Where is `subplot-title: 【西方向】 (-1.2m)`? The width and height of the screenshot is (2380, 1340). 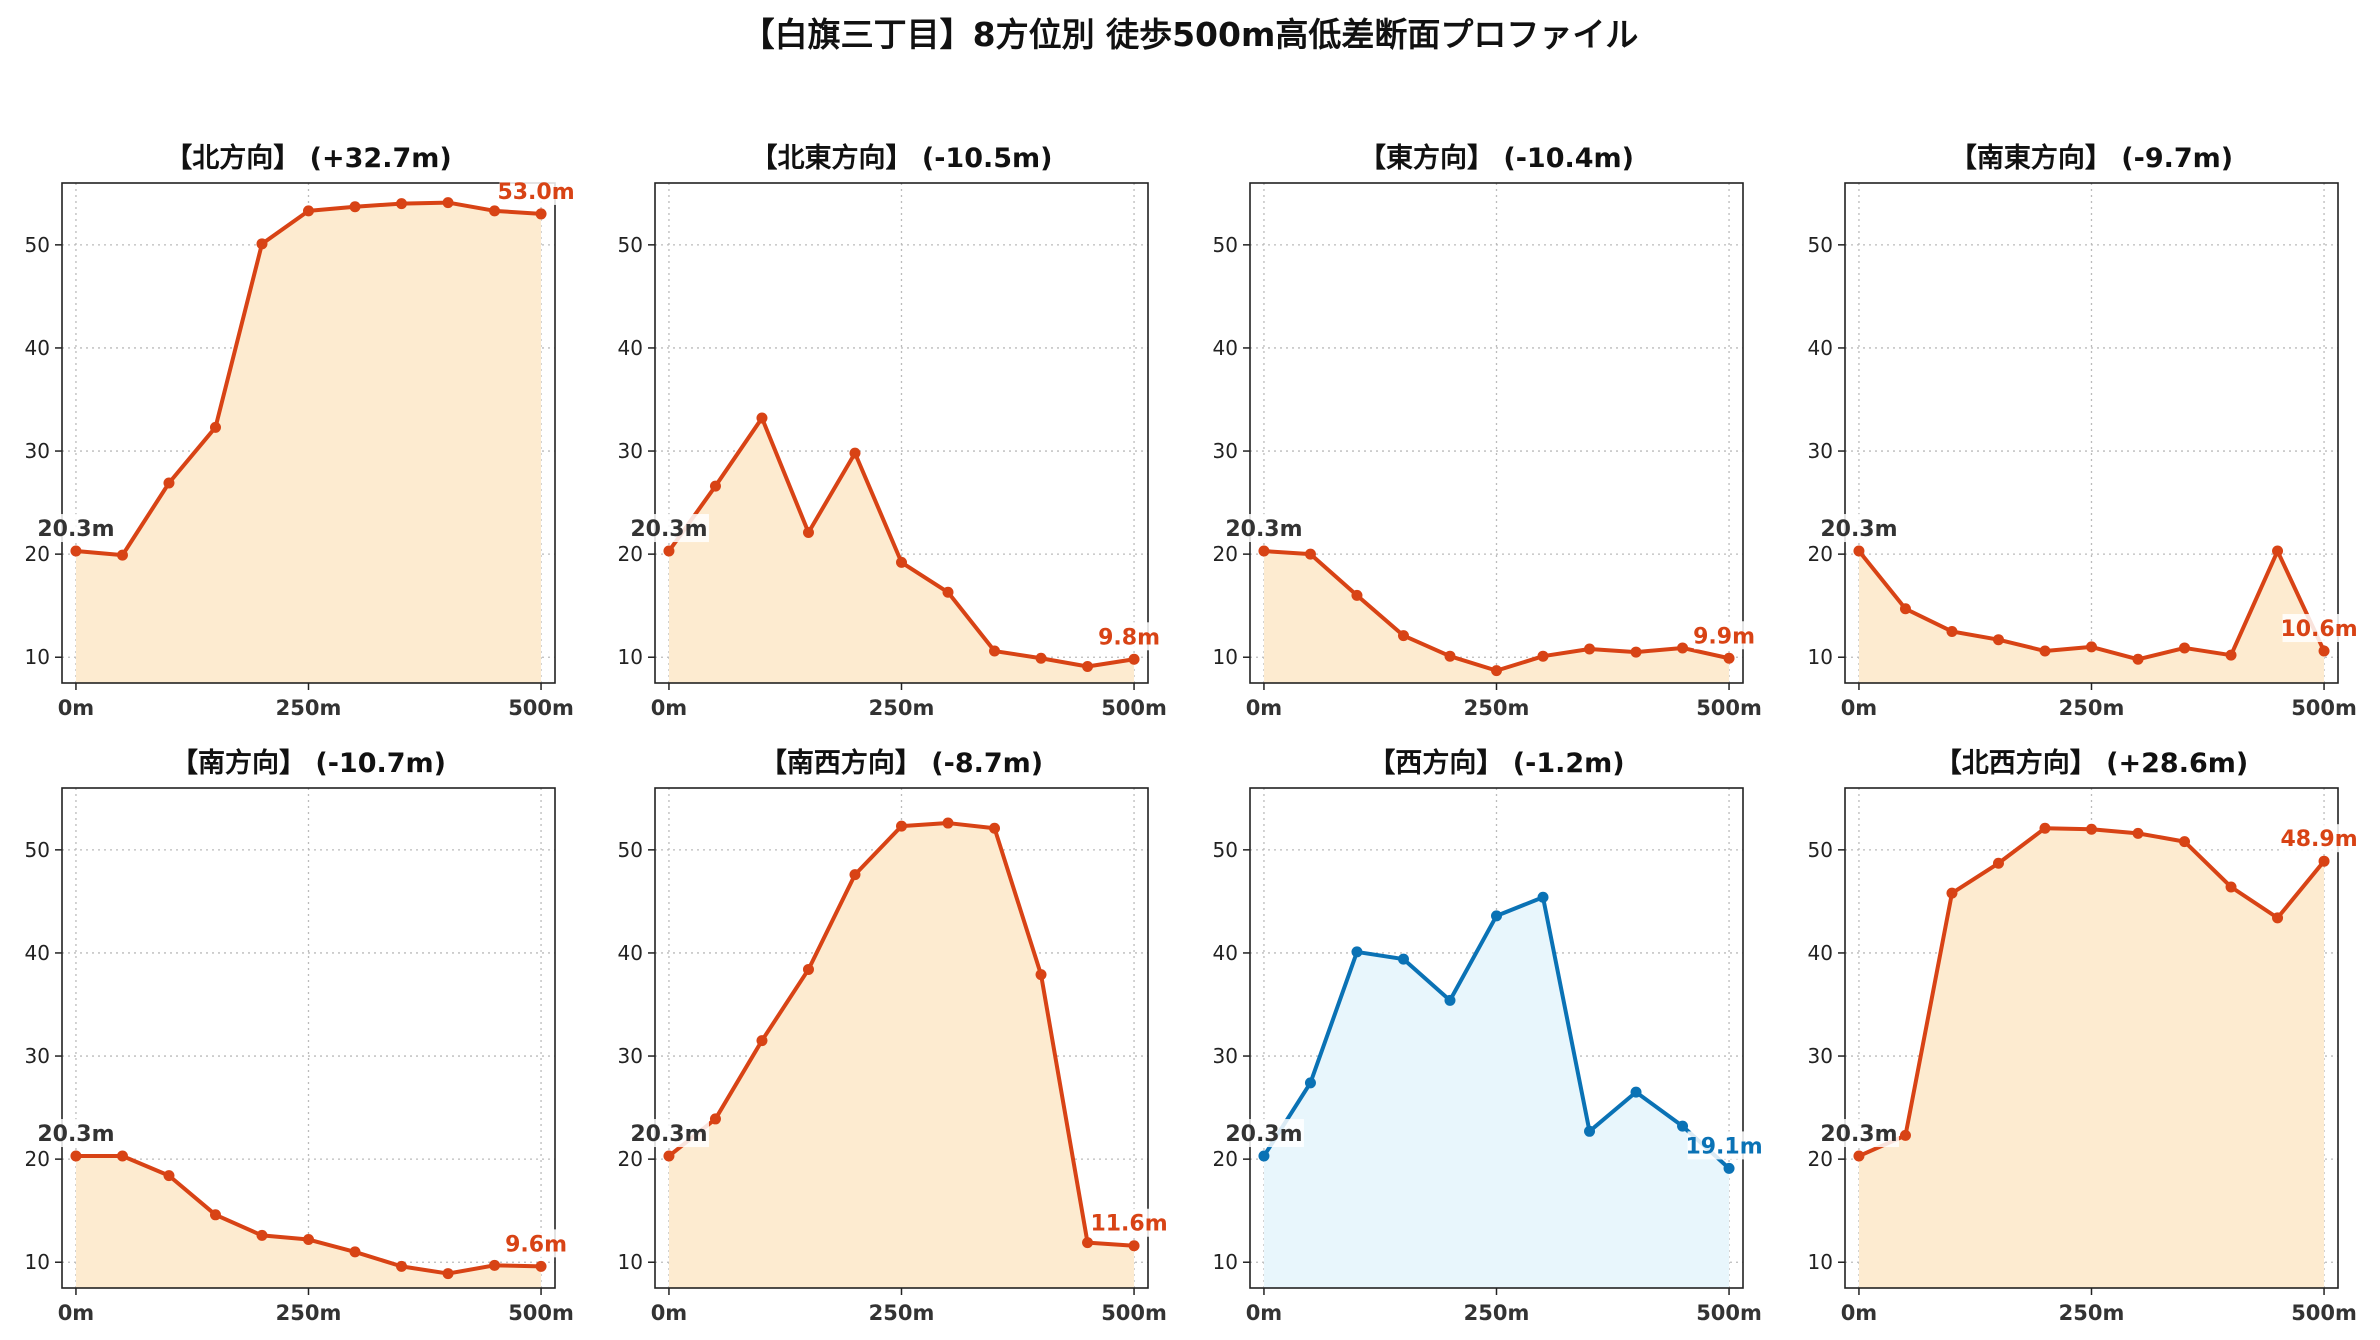
subplot-title: 【西方向】 (-1.2m) is located at coordinates (1496, 763).